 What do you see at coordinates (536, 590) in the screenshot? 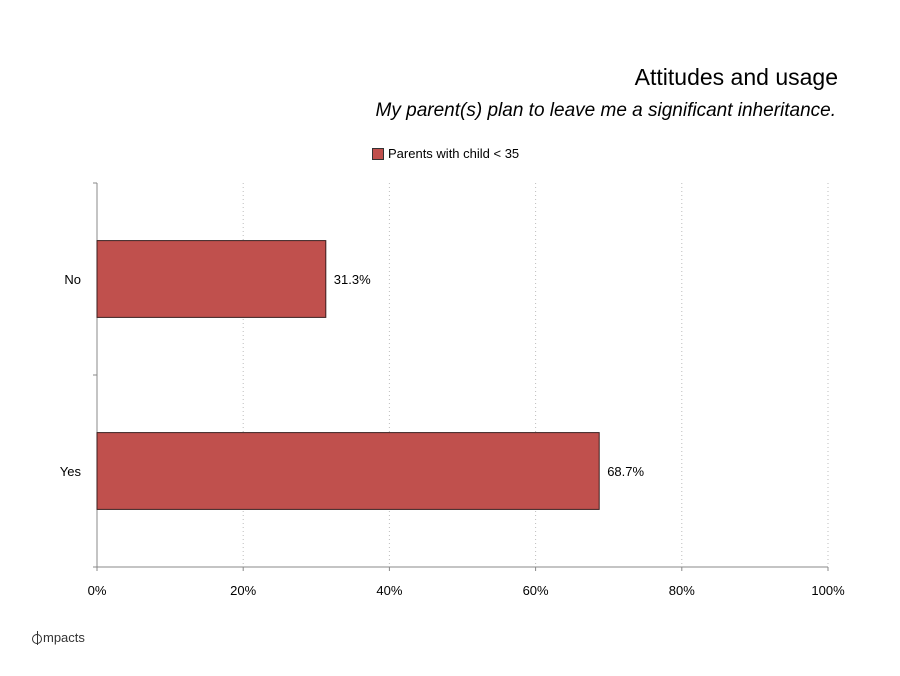
I see `x-tick-label: 60%` at bounding box center [536, 590].